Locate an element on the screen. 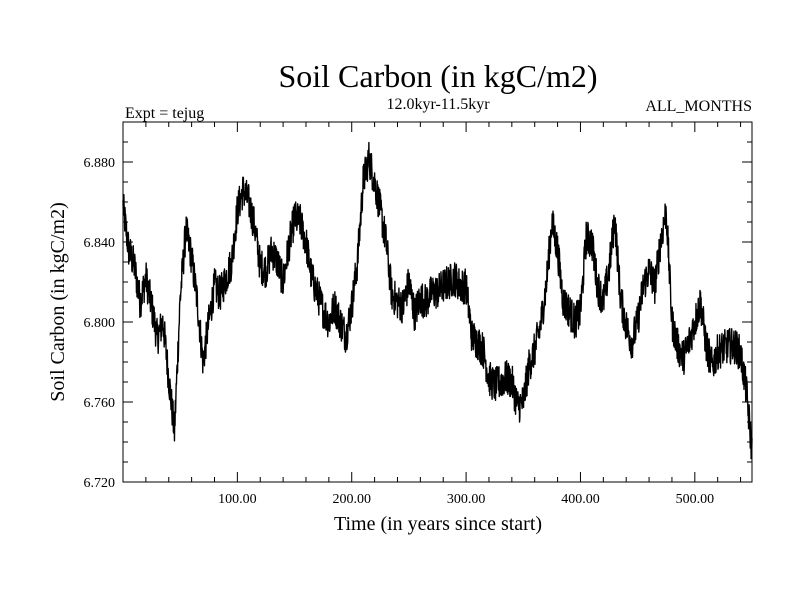  x-tick-label: 400.00 is located at coordinates (580, 499).